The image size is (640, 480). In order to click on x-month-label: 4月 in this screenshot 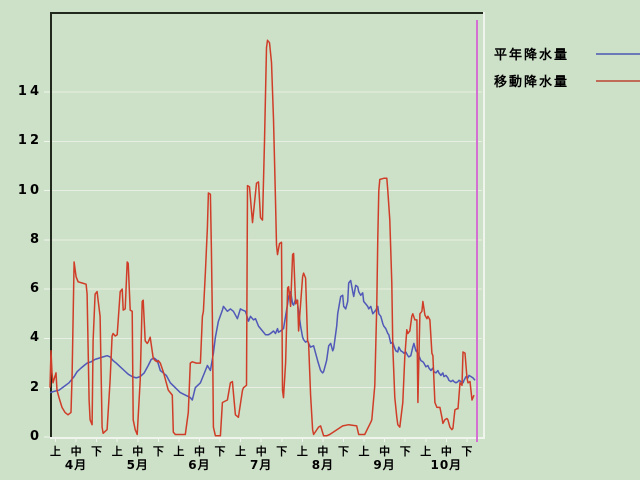, I will do `click(76, 465)`.